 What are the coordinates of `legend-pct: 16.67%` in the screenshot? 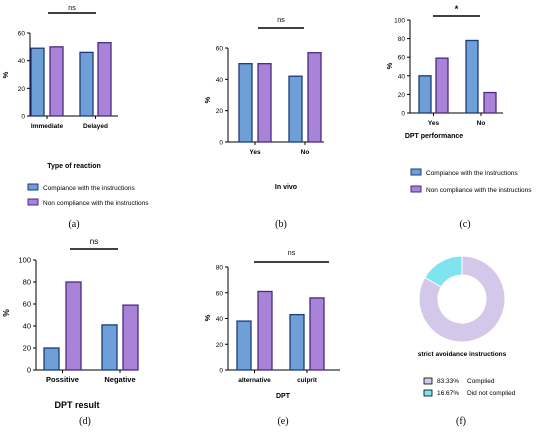 It's located at (448, 393).